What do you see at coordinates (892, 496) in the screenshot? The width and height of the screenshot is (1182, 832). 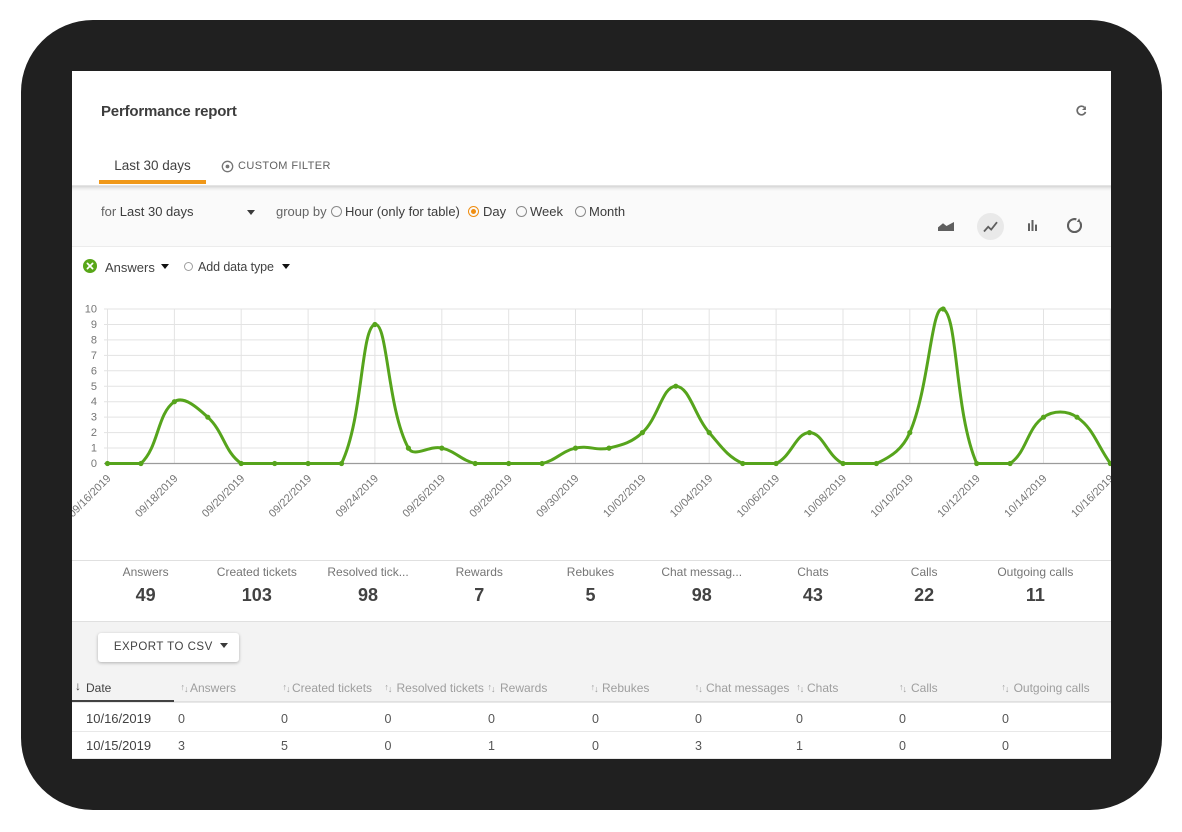 I see `svg-text: 10/10/2019` at bounding box center [892, 496].